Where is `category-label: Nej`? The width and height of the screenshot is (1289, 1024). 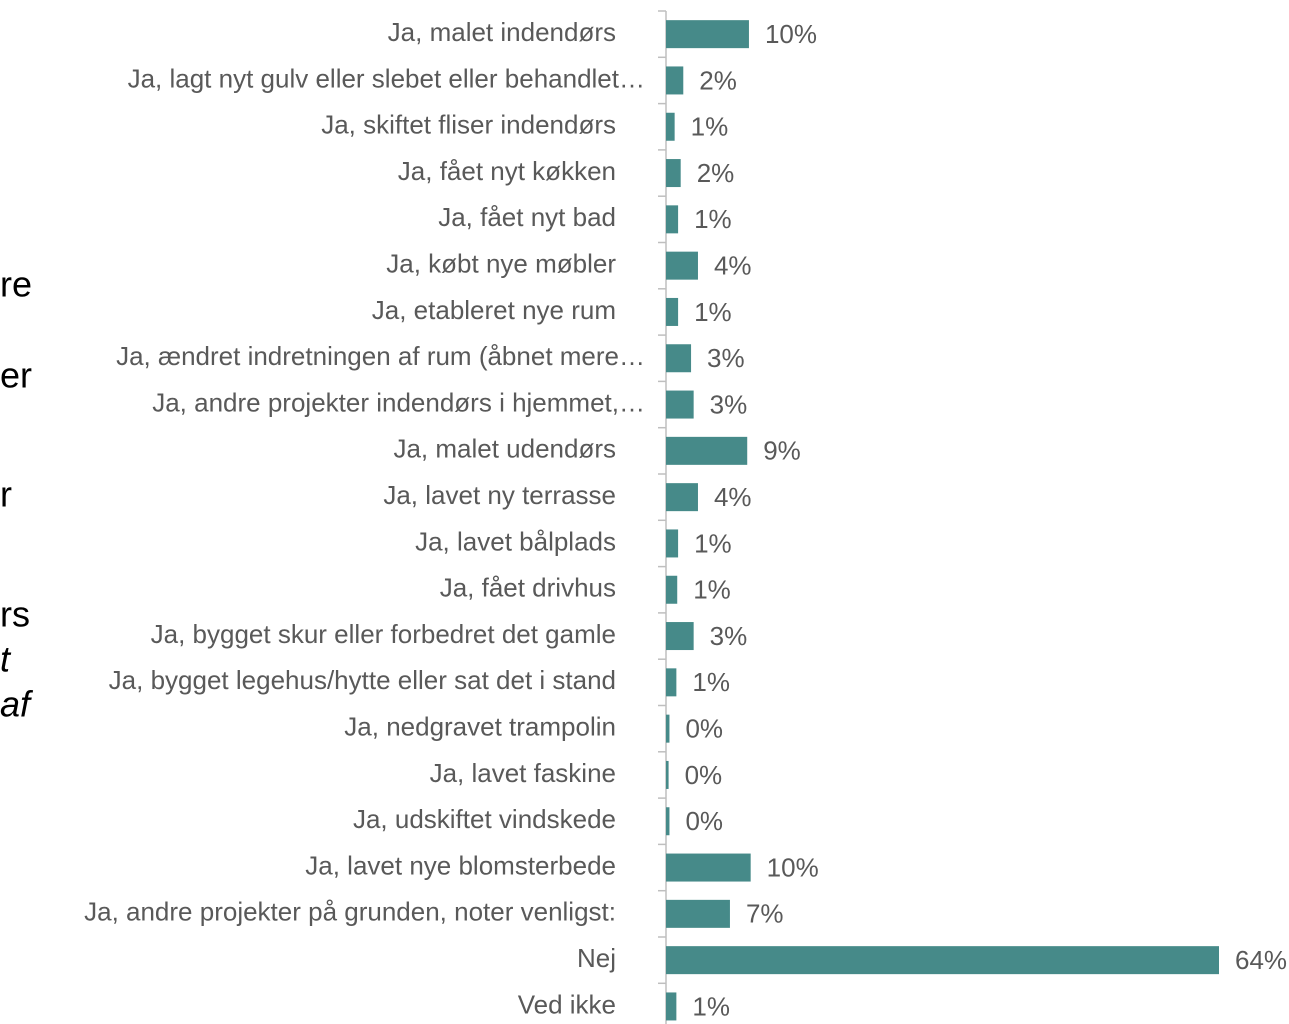
category-label: Nej is located at coordinates (596, 958).